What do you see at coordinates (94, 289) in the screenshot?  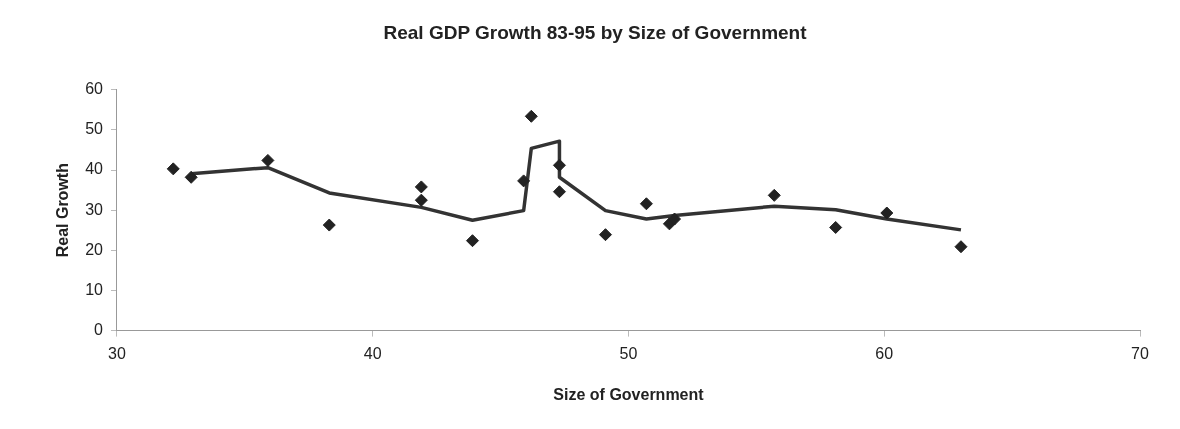 I see `y-tick-label: 10` at bounding box center [94, 289].